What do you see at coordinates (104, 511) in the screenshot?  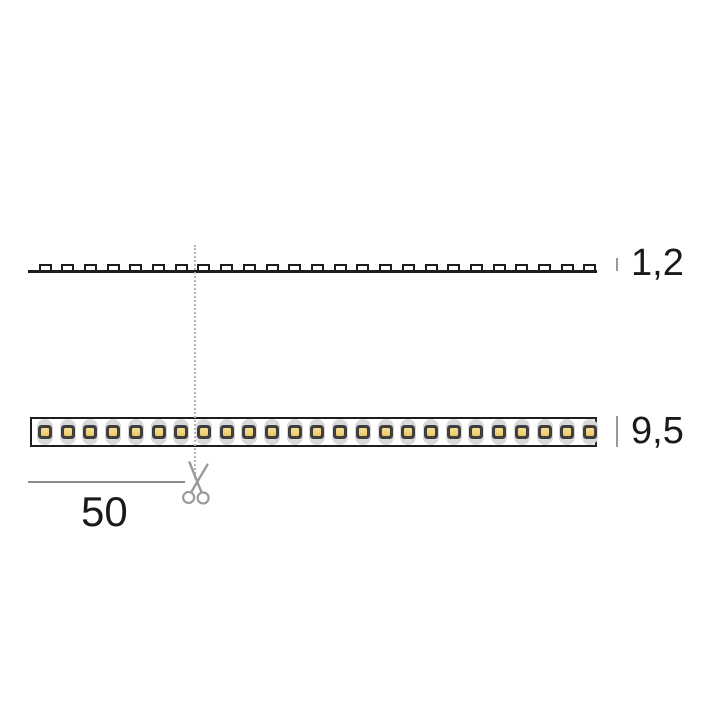 I see `cut-length-label: 50` at bounding box center [104, 511].